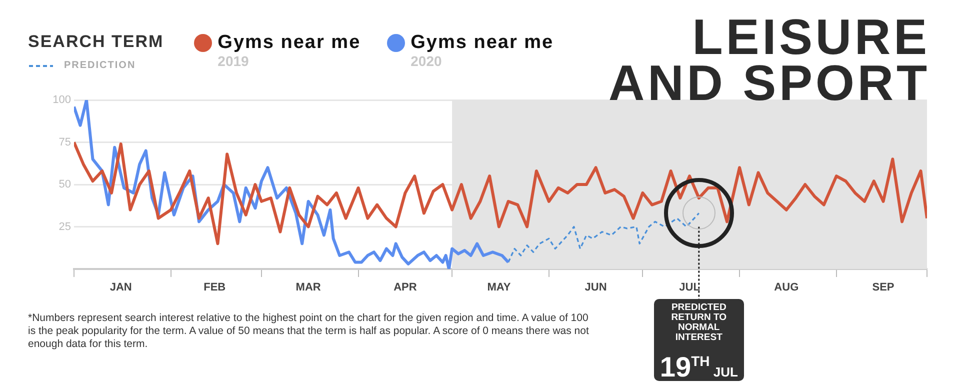 The width and height of the screenshot is (960, 383). I want to click on y-tick-label: 100, so click(61, 100).